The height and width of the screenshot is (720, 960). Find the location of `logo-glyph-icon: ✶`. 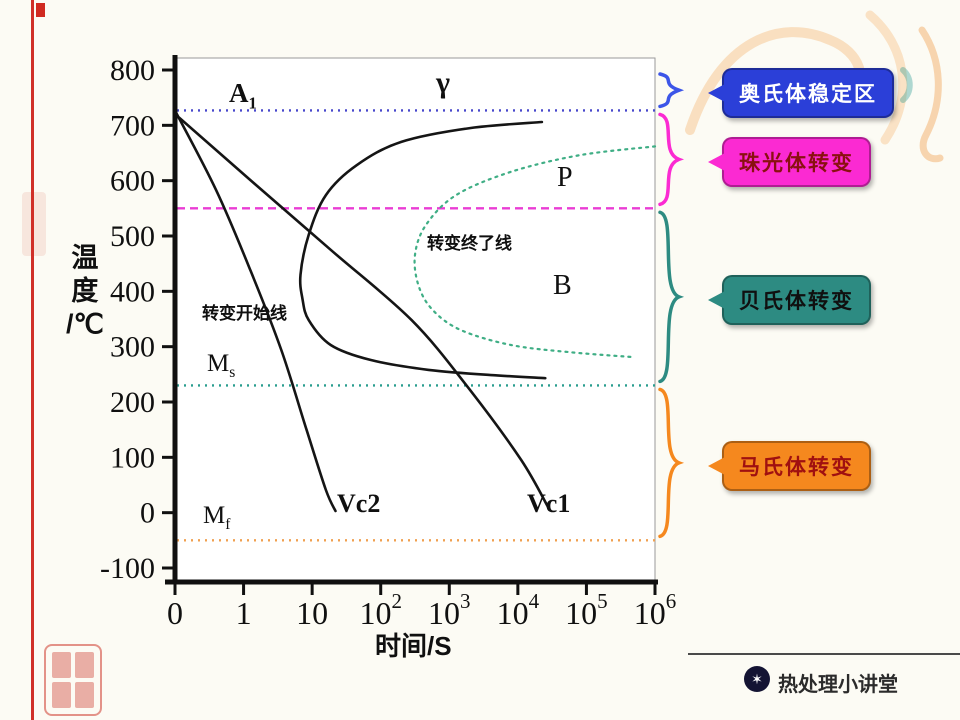

logo-glyph-icon: ✶ is located at coordinates (757, 678).